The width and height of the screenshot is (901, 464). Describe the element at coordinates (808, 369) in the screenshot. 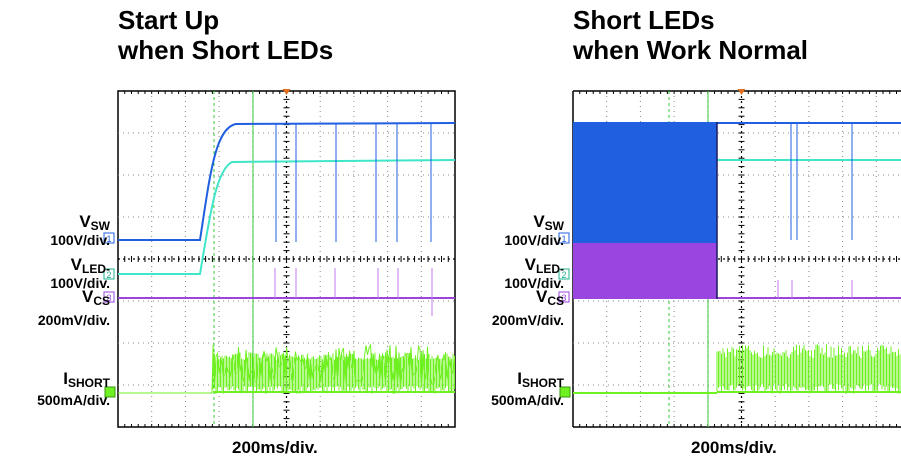

I see `ishort-trace` at that location.